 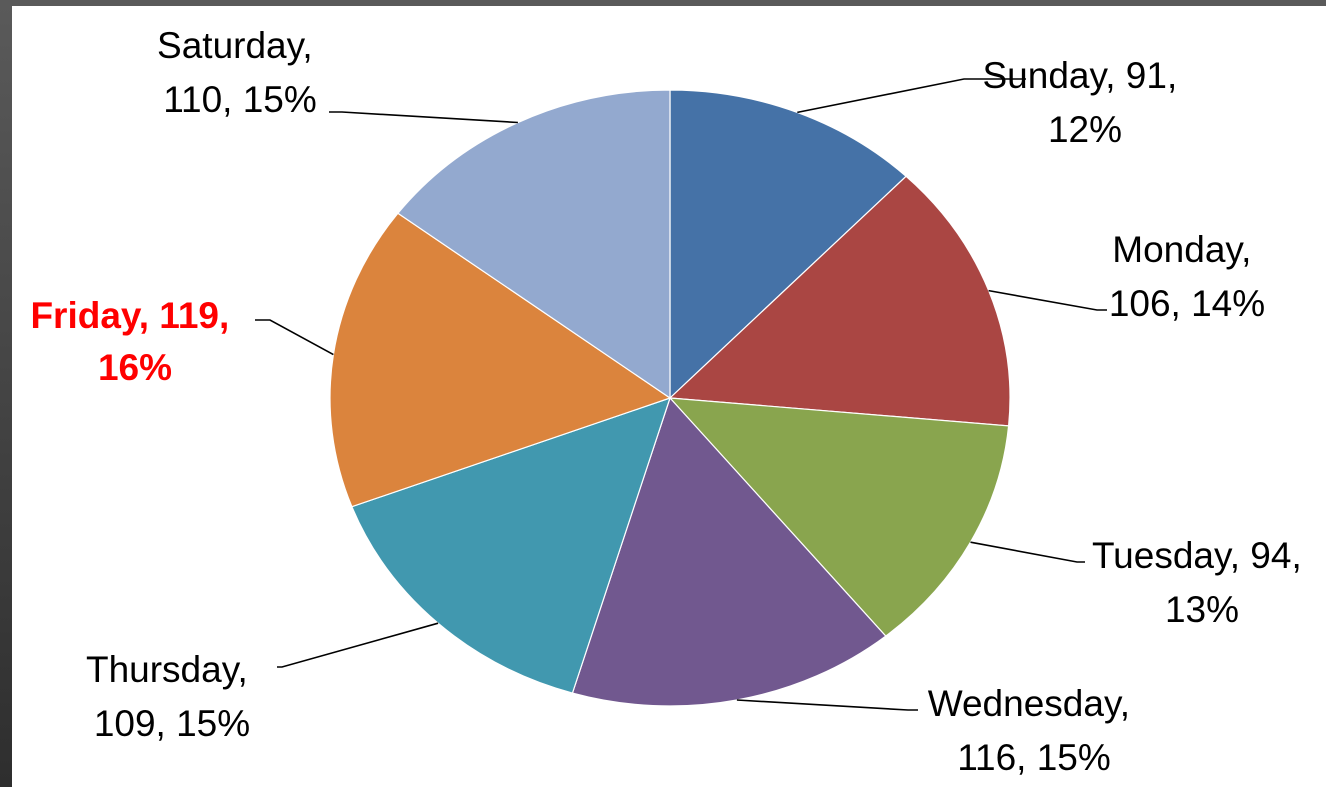 What do you see at coordinates (1034, 730) in the screenshot?
I see `data-label-wednesday: Wednesday, 116, 15%` at bounding box center [1034, 730].